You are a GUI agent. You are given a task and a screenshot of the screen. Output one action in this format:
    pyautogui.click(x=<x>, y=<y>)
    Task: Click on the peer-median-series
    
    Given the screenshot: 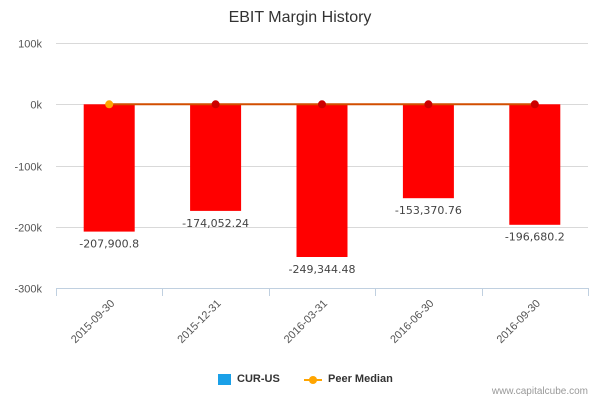 What is the action you would take?
    pyautogui.click(x=322, y=104)
    